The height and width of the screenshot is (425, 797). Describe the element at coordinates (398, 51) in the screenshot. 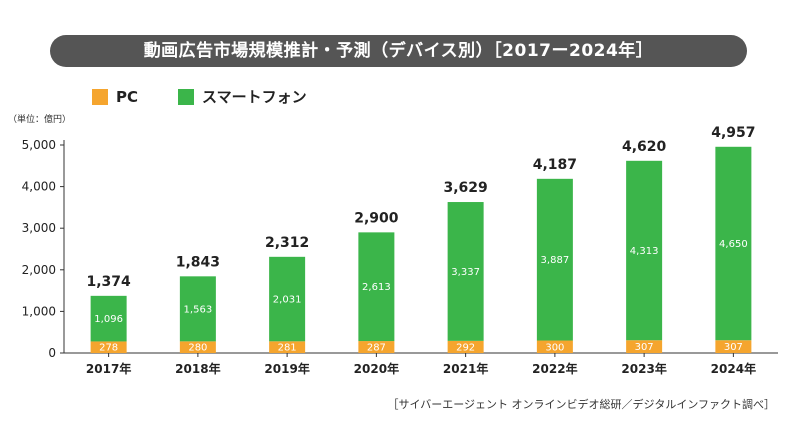

I see `chart-title: 動画広告市場規模推計・予測（デバイス別）［2017ー2024年］` at that location.